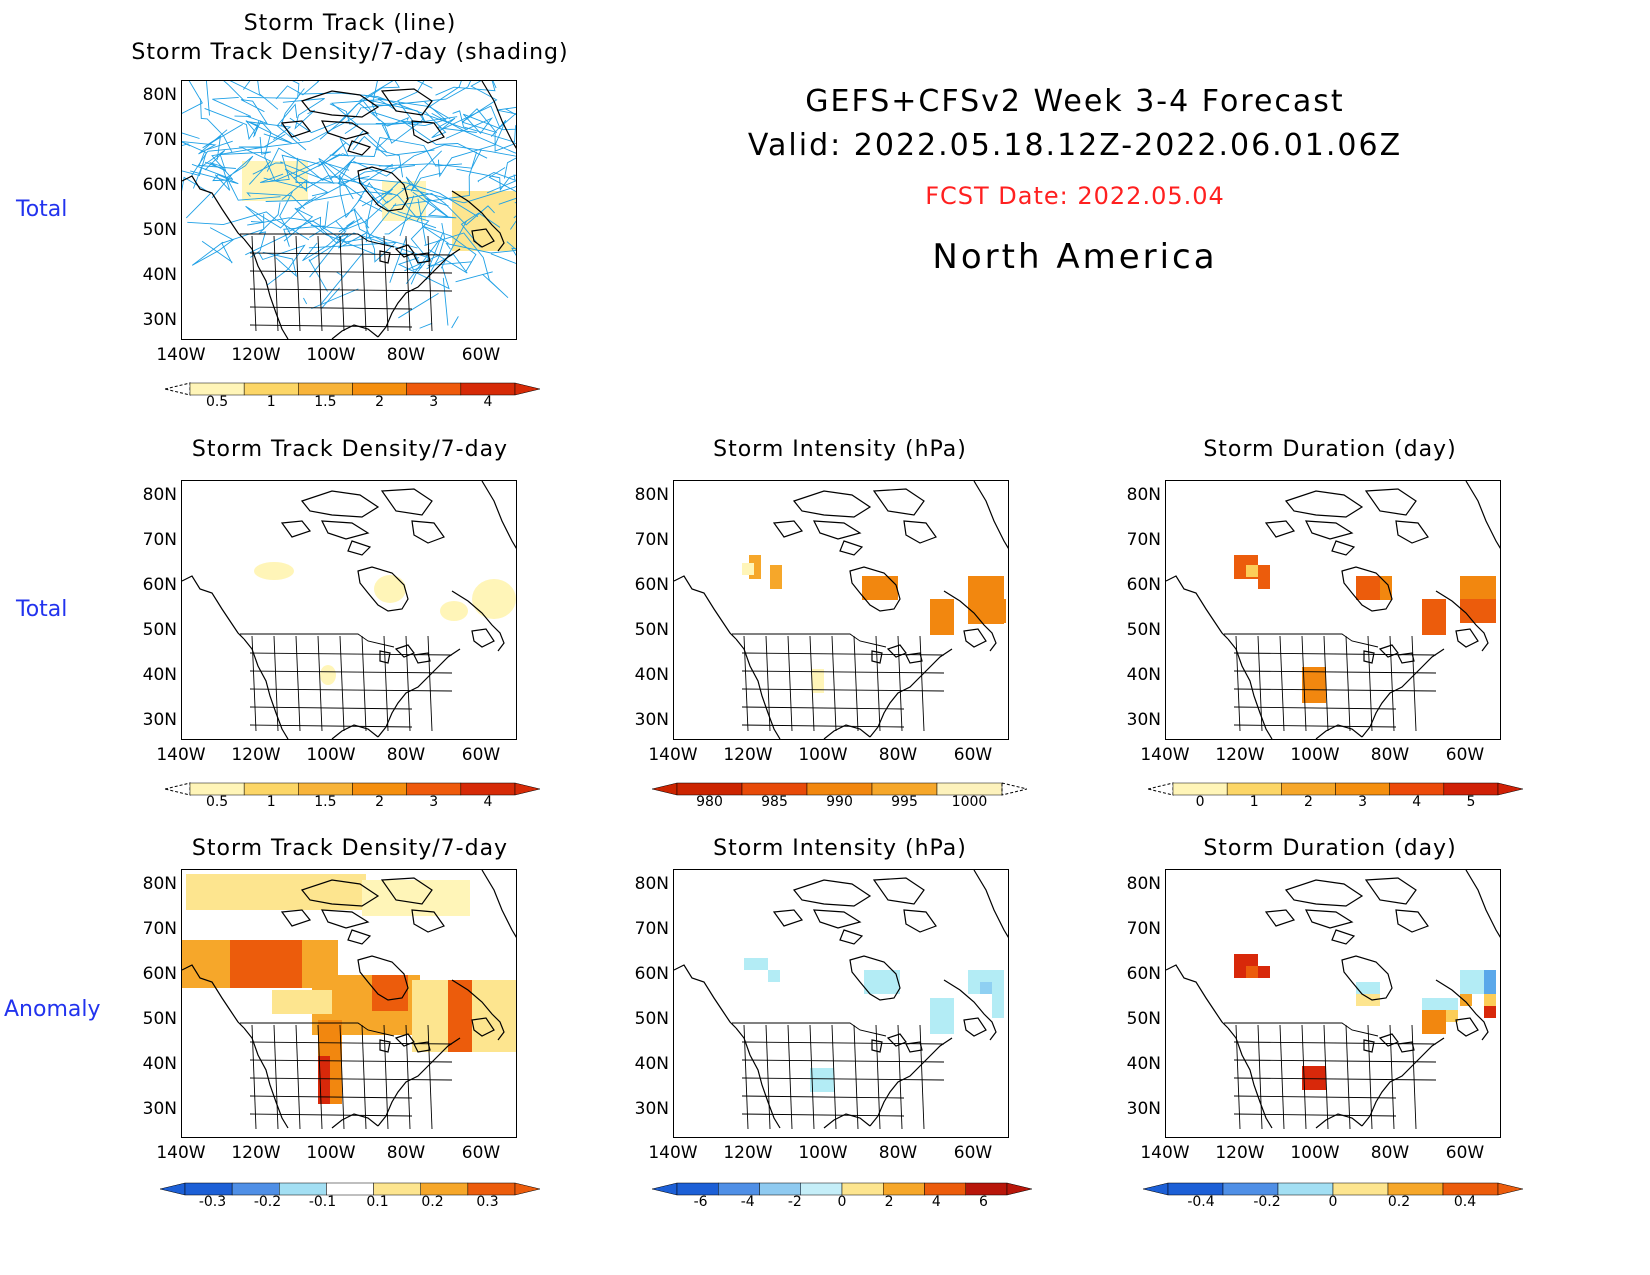  What do you see at coordinates (349, 1003) in the screenshot?
I see `map-track-density-anomaly` at bounding box center [349, 1003].